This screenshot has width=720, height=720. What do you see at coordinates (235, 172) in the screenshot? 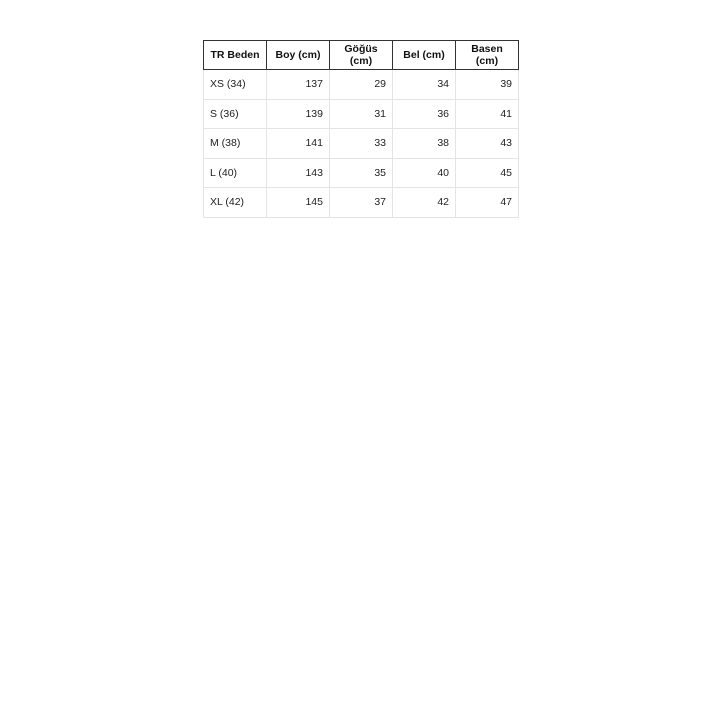
I see `size-cell: L (40)` at bounding box center [235, 172].